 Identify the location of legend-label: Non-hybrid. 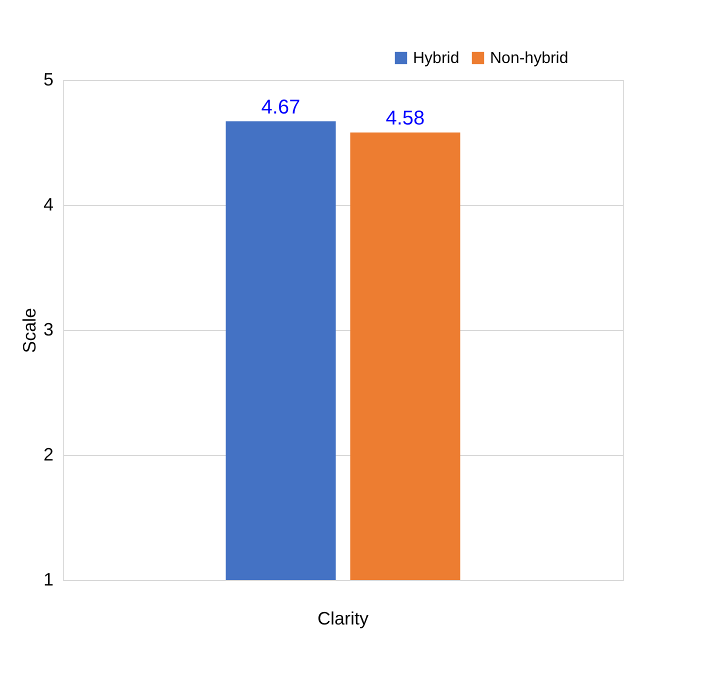
(529, 58).